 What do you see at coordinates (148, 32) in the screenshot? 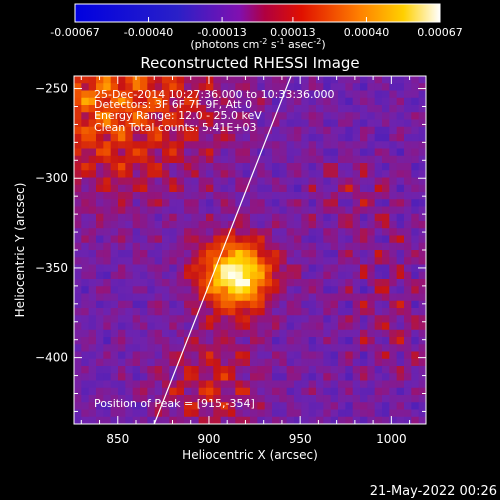
I see `colorbar-tick-label: -0.00040` at bounding box center [148, 32].